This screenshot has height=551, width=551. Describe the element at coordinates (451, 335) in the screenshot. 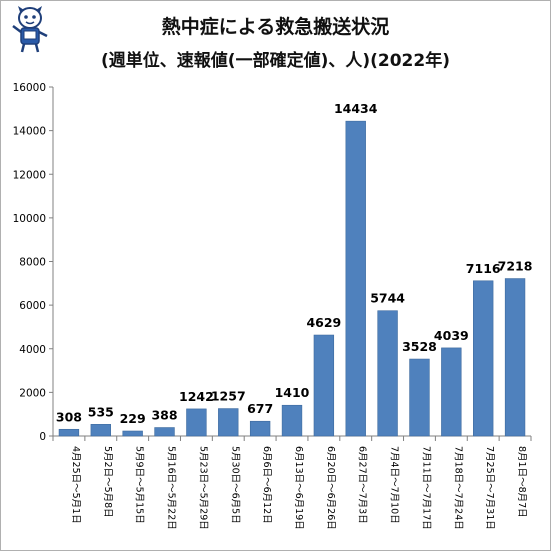

I see `data-label: 4039` at that location.